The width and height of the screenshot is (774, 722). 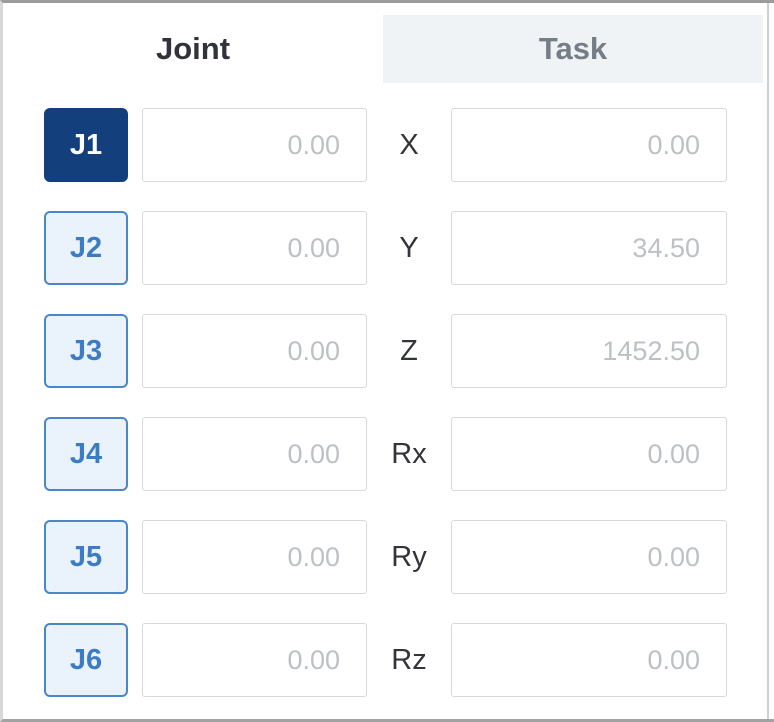 I want to click on jog-row-2: J2 Y, so click(x=409, y=248).